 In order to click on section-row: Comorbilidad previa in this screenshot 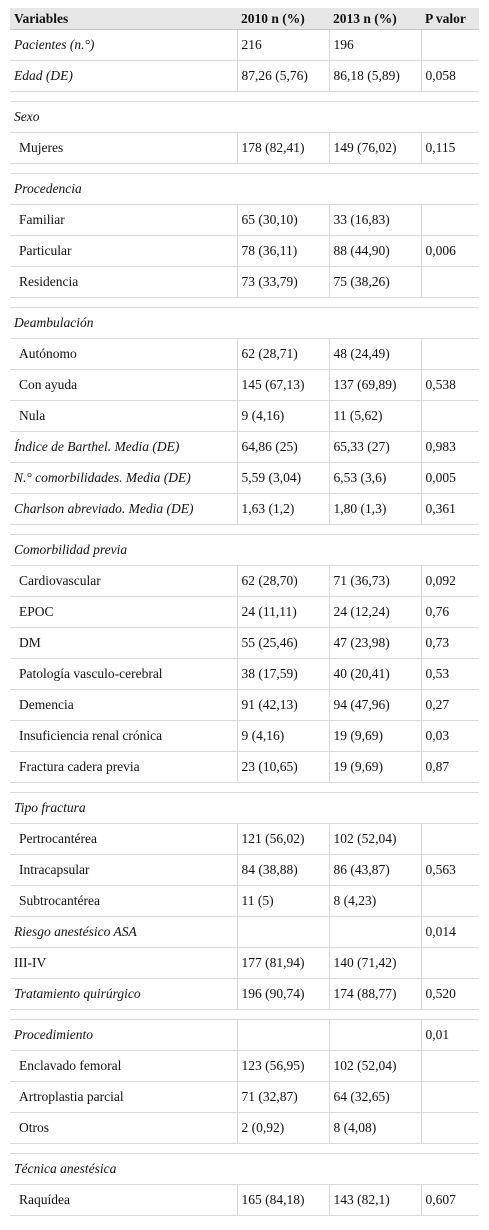, I will do `click(244, 550)`.